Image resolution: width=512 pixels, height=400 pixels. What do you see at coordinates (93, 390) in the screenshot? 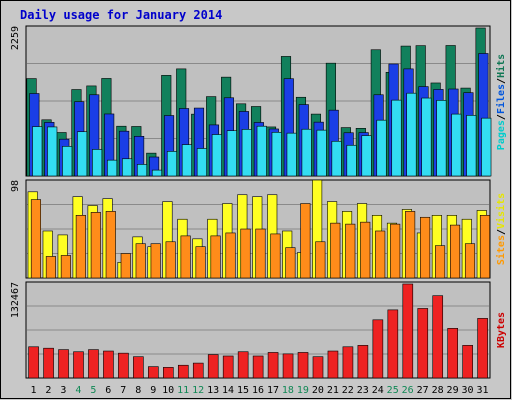
I see `day-label: 5` at bounding box center [93, 390].